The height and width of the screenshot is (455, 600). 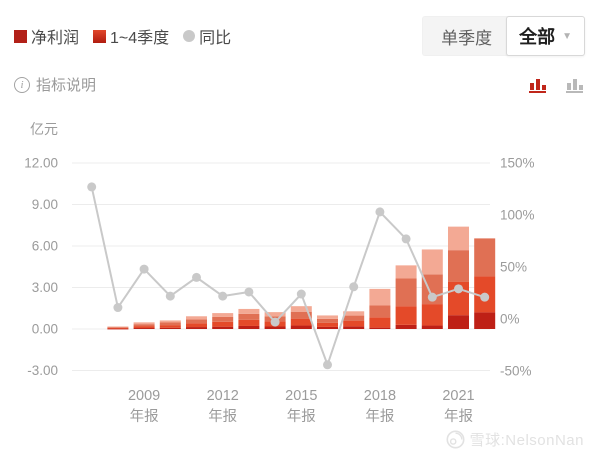 What do you see at coordinates (118, 328) in the screenshot?
I see `bar-2008` at bounding box center [118, 328].